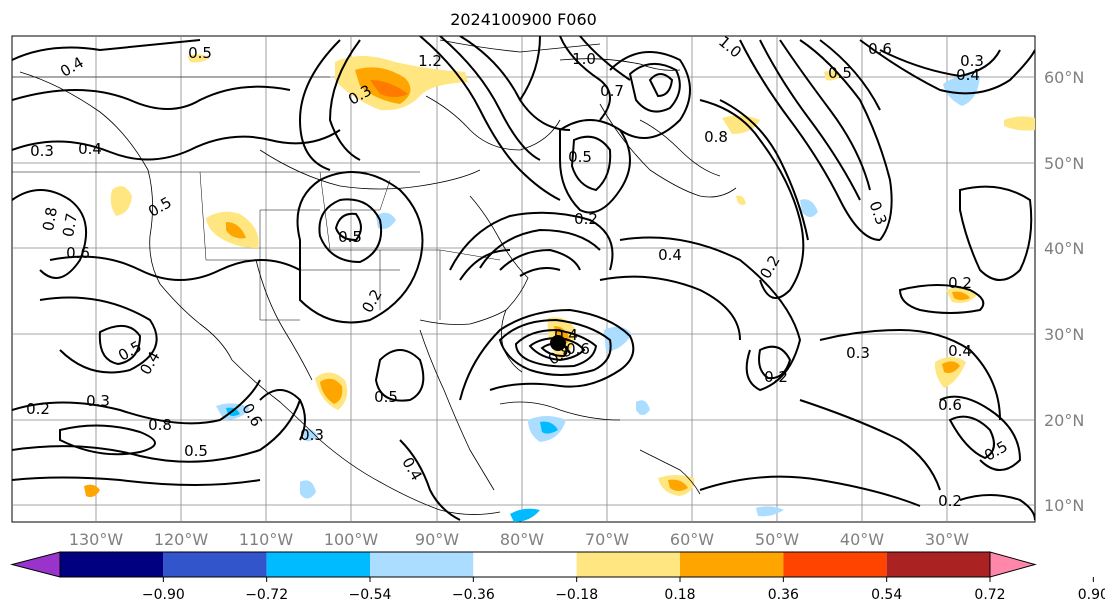 The width and height of the screenshot is (1105, 615). What do you see at coordinates (692, 539) in the screenshot?
I see `longitude-label: 60°W` at bounding box center [692, 539].